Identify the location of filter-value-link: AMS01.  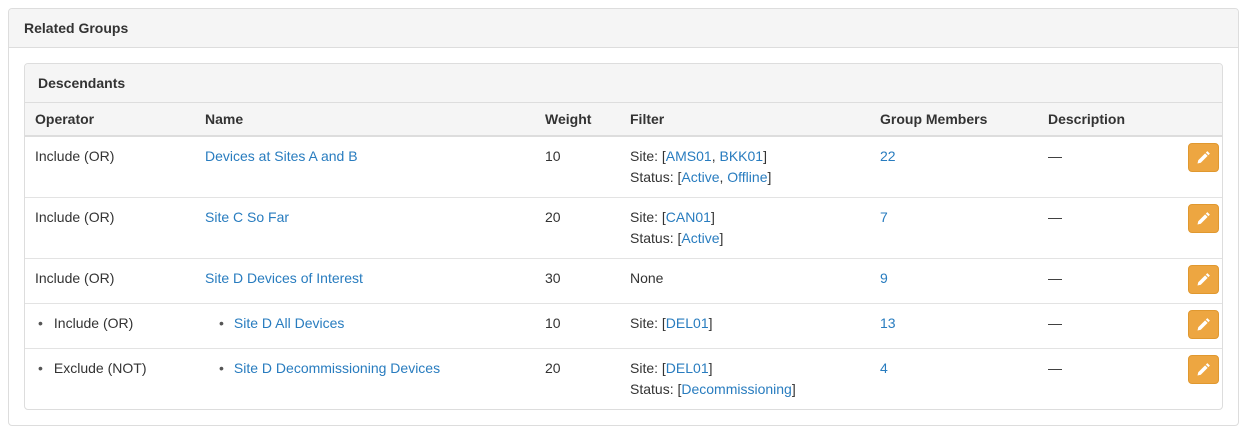
(688, 156).